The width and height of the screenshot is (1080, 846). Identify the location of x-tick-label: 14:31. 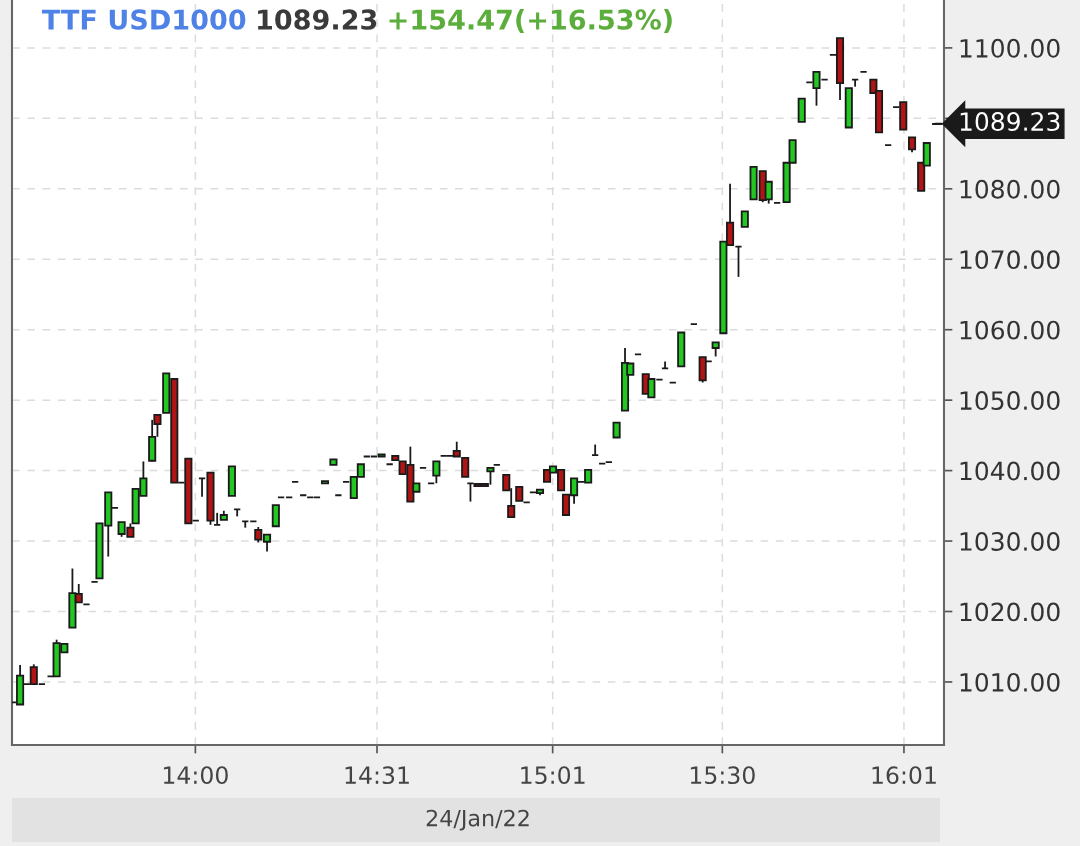
(377, 775).